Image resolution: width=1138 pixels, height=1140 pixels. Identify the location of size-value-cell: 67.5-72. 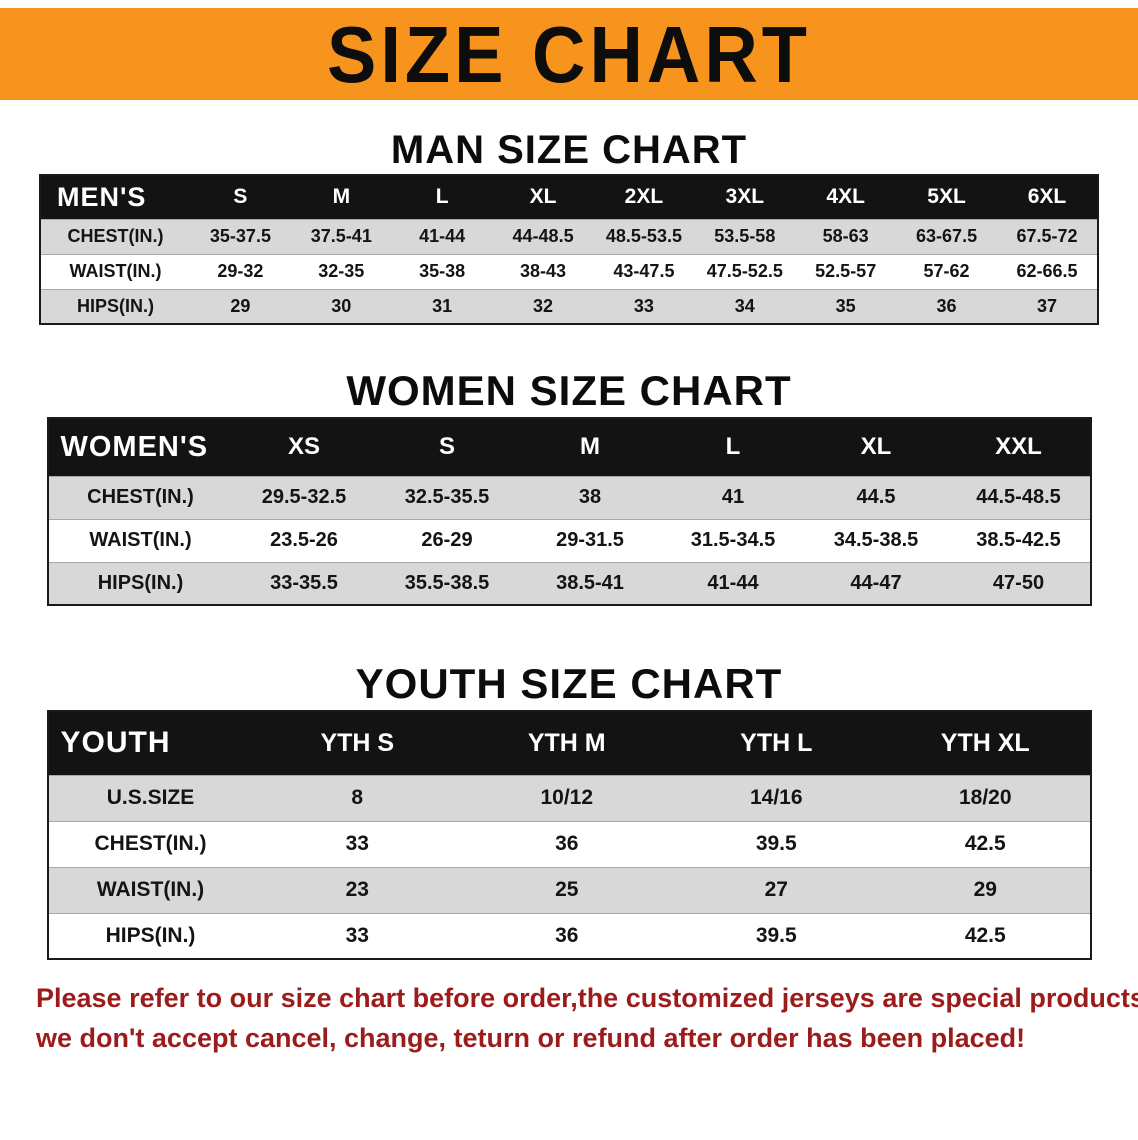
(1047, 236).